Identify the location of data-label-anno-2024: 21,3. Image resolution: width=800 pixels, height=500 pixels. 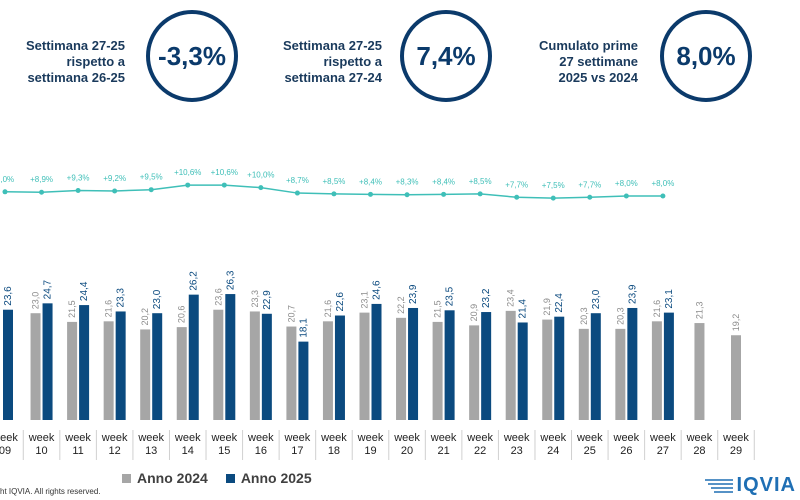
(699, 311).